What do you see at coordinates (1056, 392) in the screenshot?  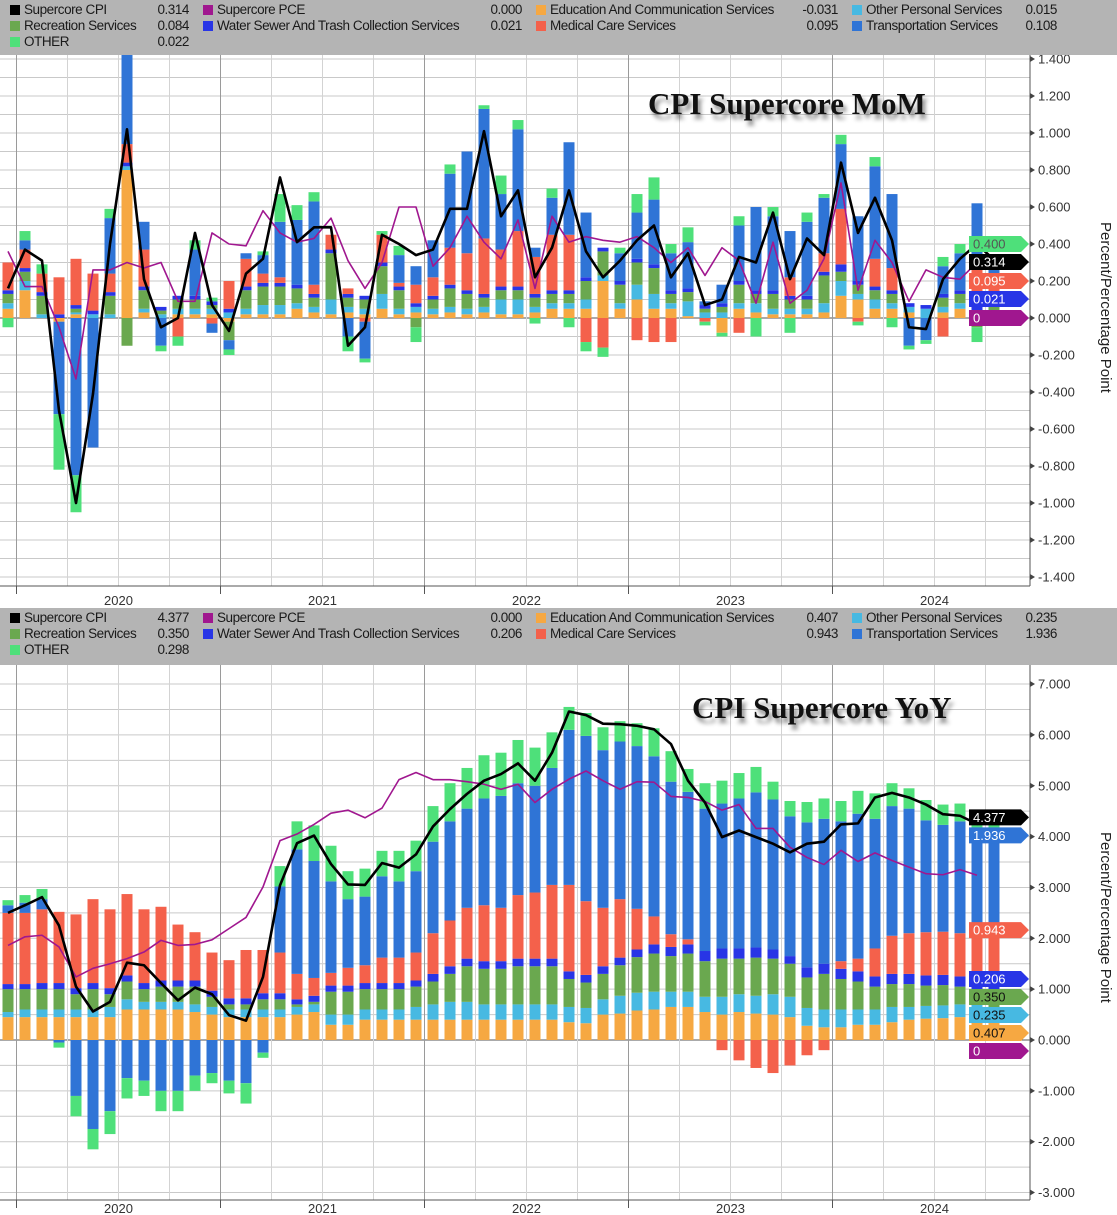 I see `y-tick-label: -0.400` at bounding box center [1056, 392].